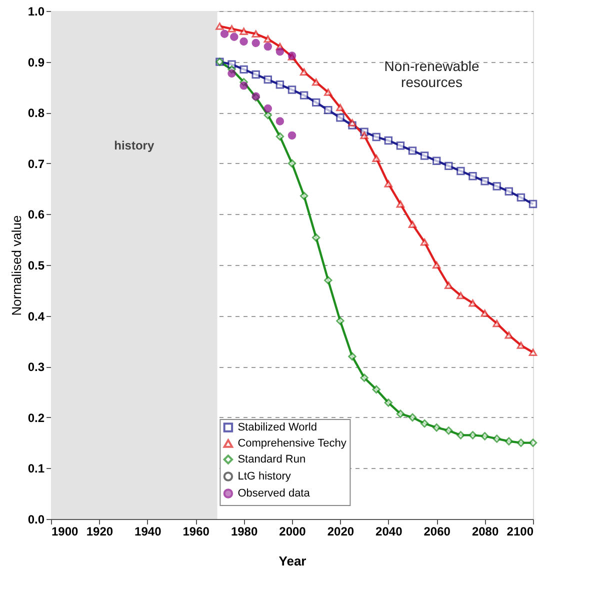 Image resolution: width=597 pixels, height=591 pixels. Describe the element at coordinates (520, 531) in the screenshot. I see `x-tick-label: 2100` at that location.